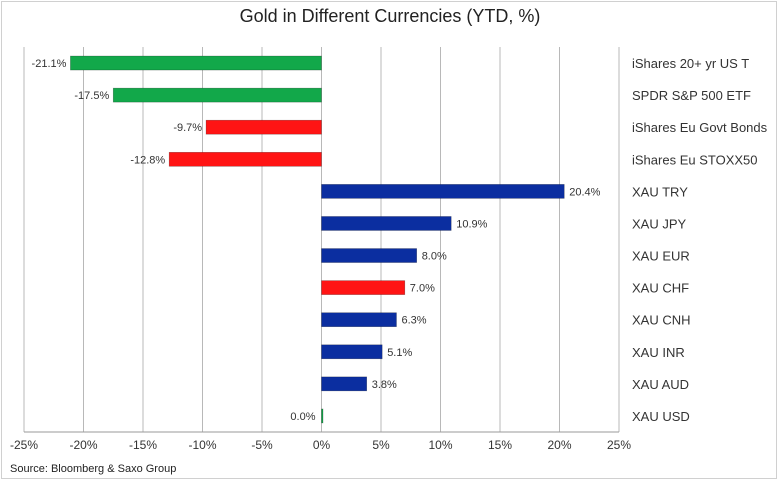 This screenshot has height=482, width=780. I want to click on x-tick-label: 0%, so click(322, 445).